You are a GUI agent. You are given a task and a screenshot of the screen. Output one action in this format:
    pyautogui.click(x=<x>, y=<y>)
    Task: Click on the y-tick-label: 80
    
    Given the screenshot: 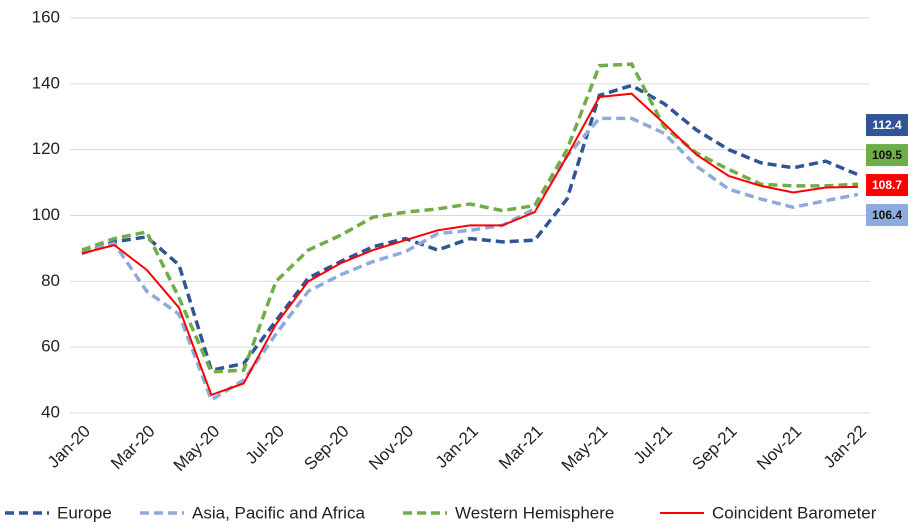 What is the action you would take?
    pyautogui.click(x=50, y=280)
    